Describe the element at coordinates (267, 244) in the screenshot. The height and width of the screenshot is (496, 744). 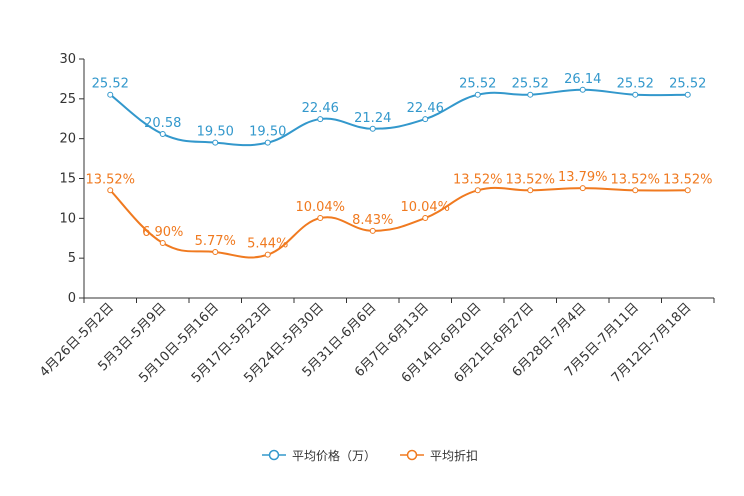
I see `data-label: 5.44%` at that location.